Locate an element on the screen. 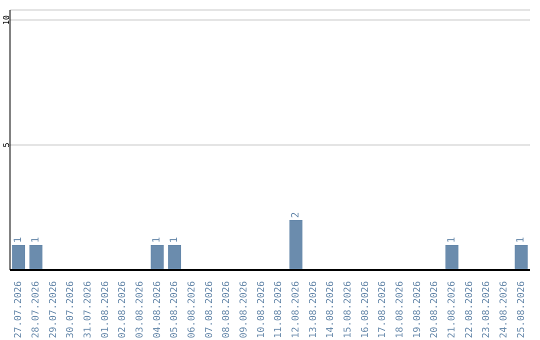 This screenshot has height=340, width=540. x-tick-label: 29.07.2026 is located at coordinates (53, 309).